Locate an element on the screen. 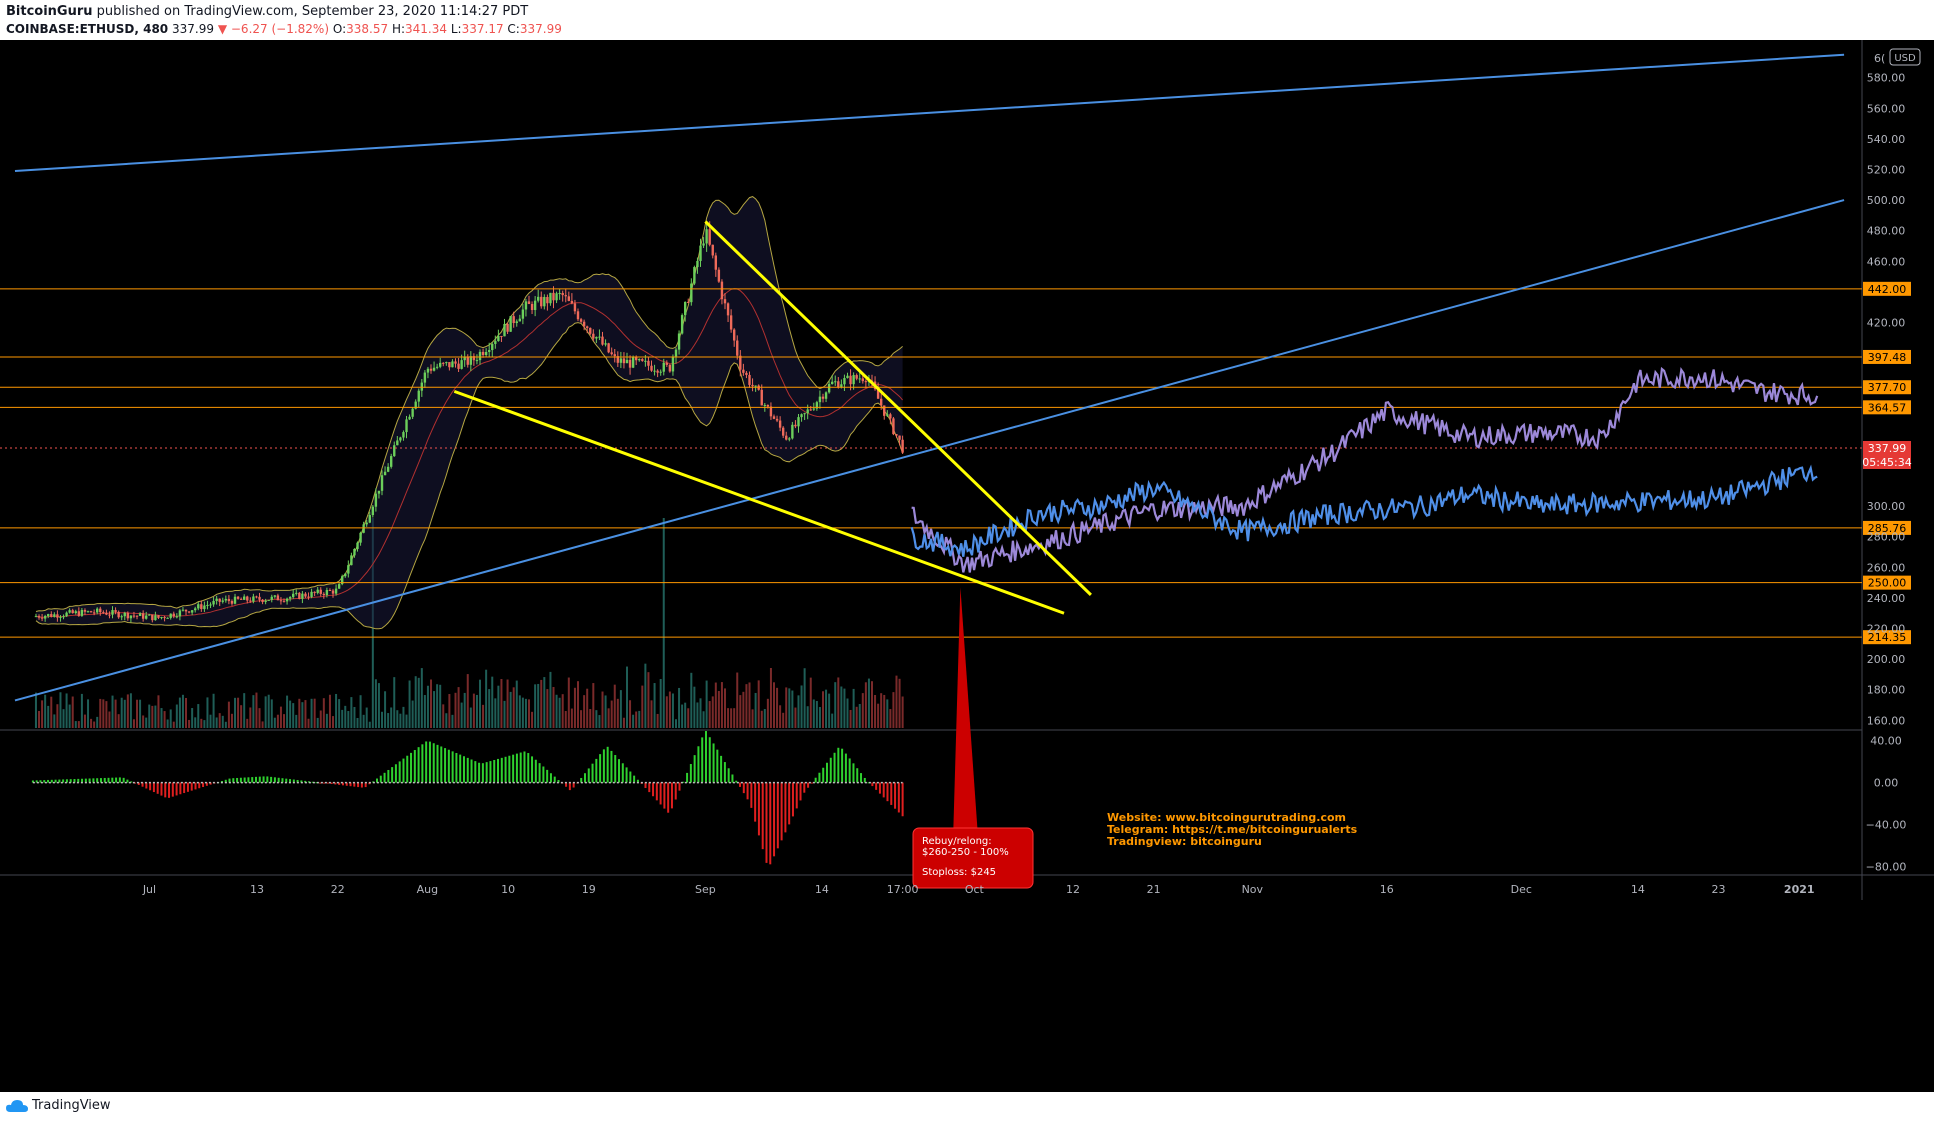 This screenshot has height=1122, width=1934. currency-badge is located at coordinates (1905, 57).